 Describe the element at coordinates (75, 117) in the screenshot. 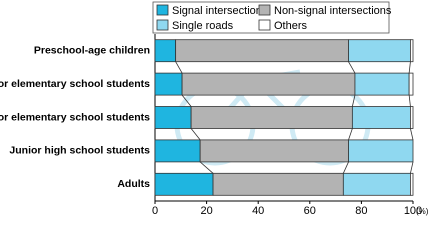

I see `category-label: Senior elementary school students` at that location.